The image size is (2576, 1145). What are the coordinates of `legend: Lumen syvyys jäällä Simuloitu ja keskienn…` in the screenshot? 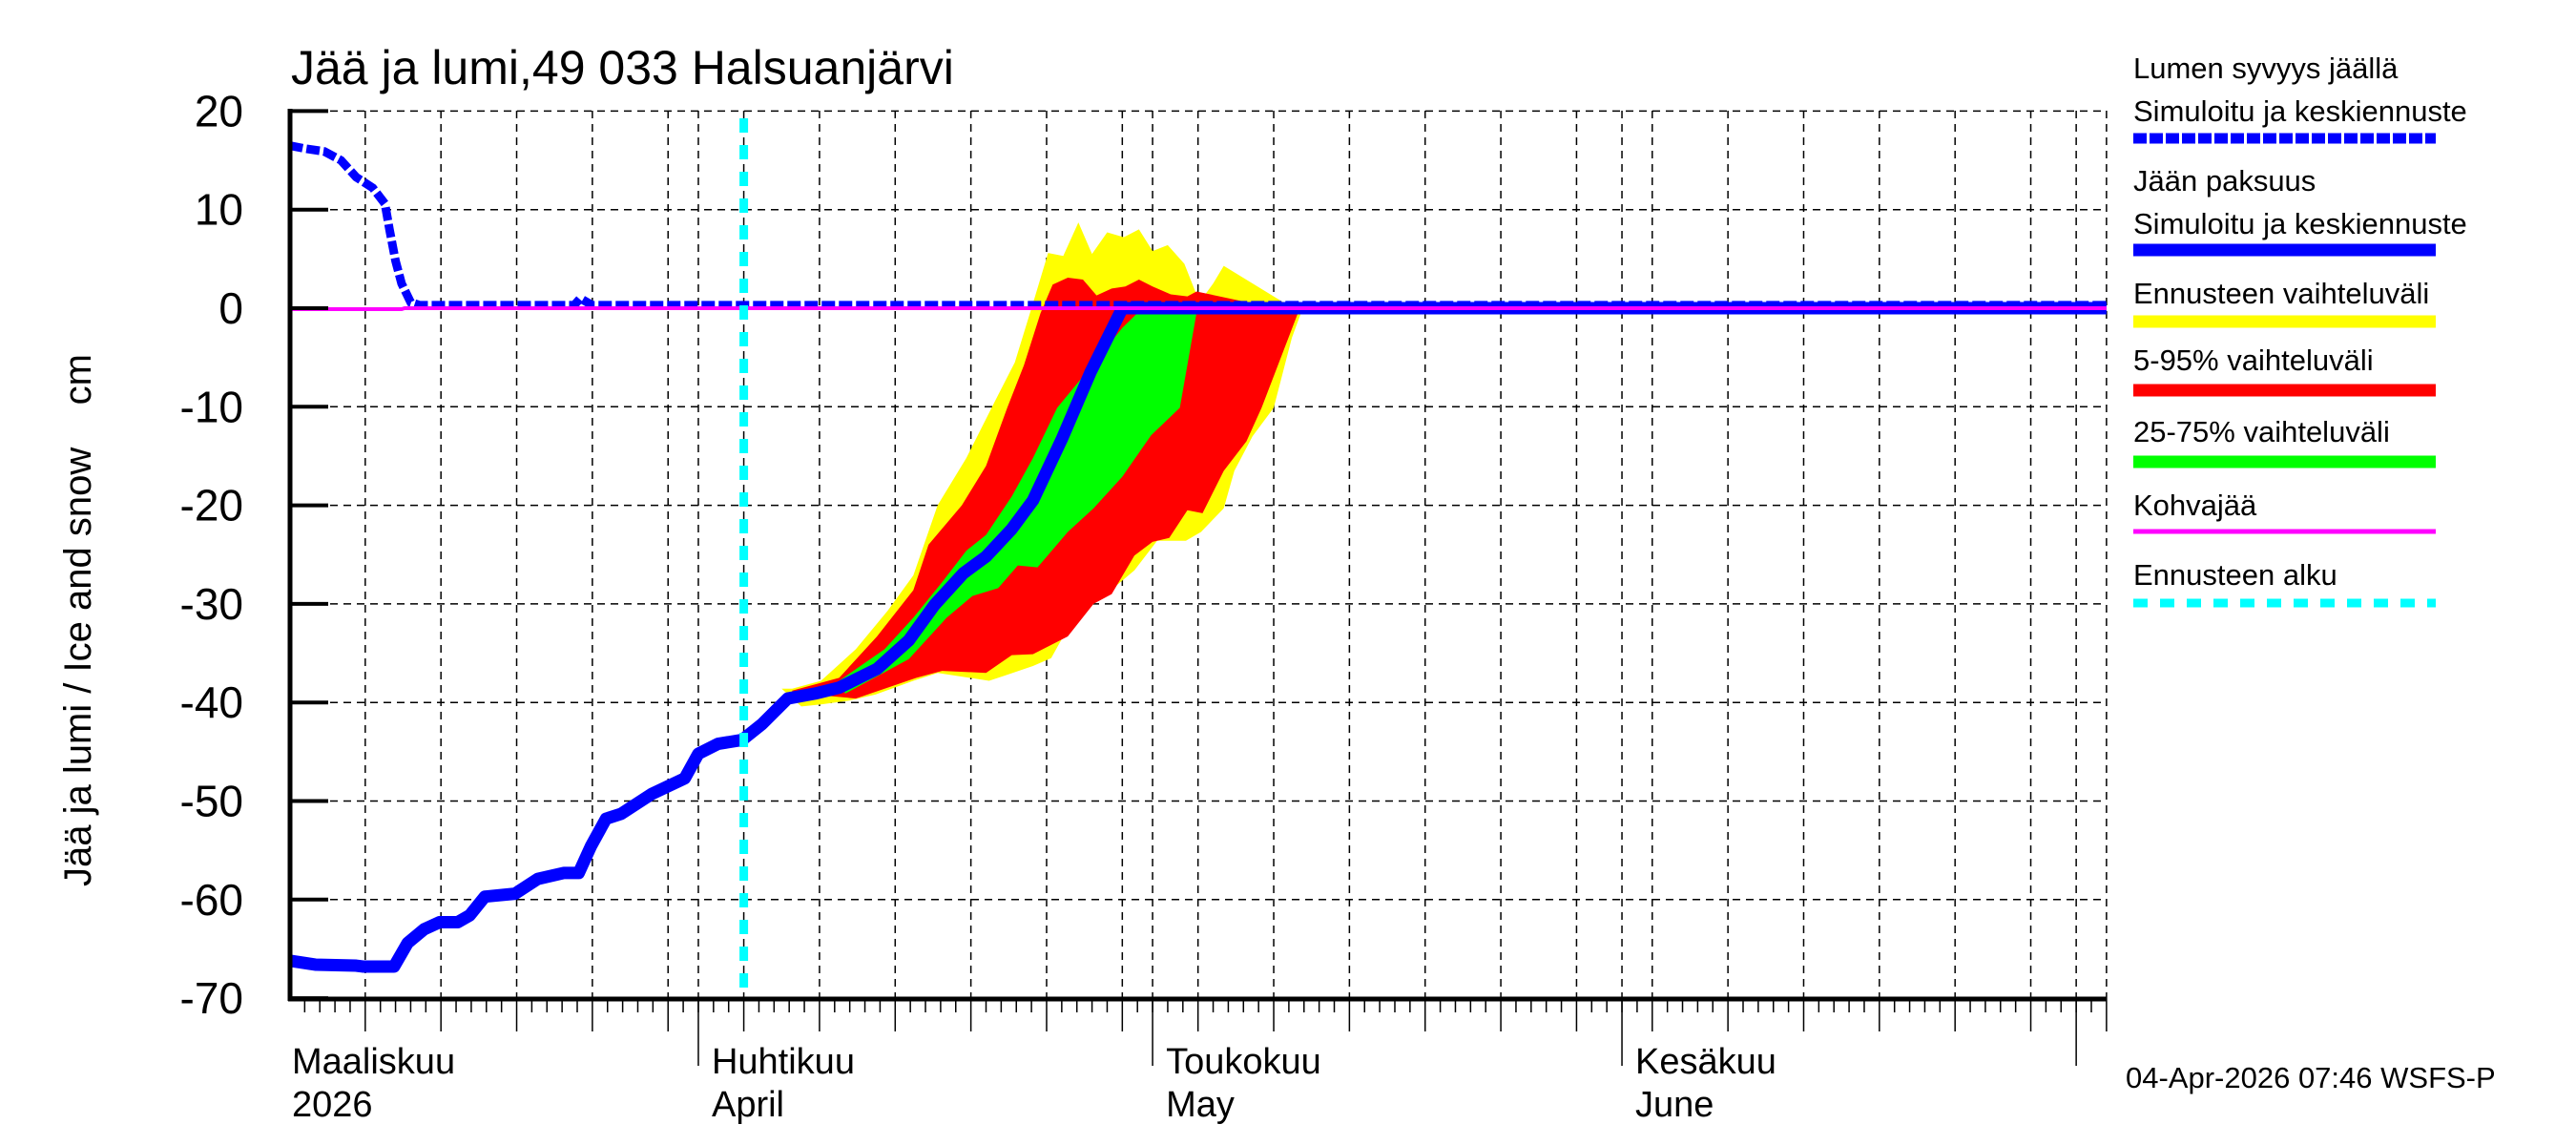 It's located at (2300, 330).